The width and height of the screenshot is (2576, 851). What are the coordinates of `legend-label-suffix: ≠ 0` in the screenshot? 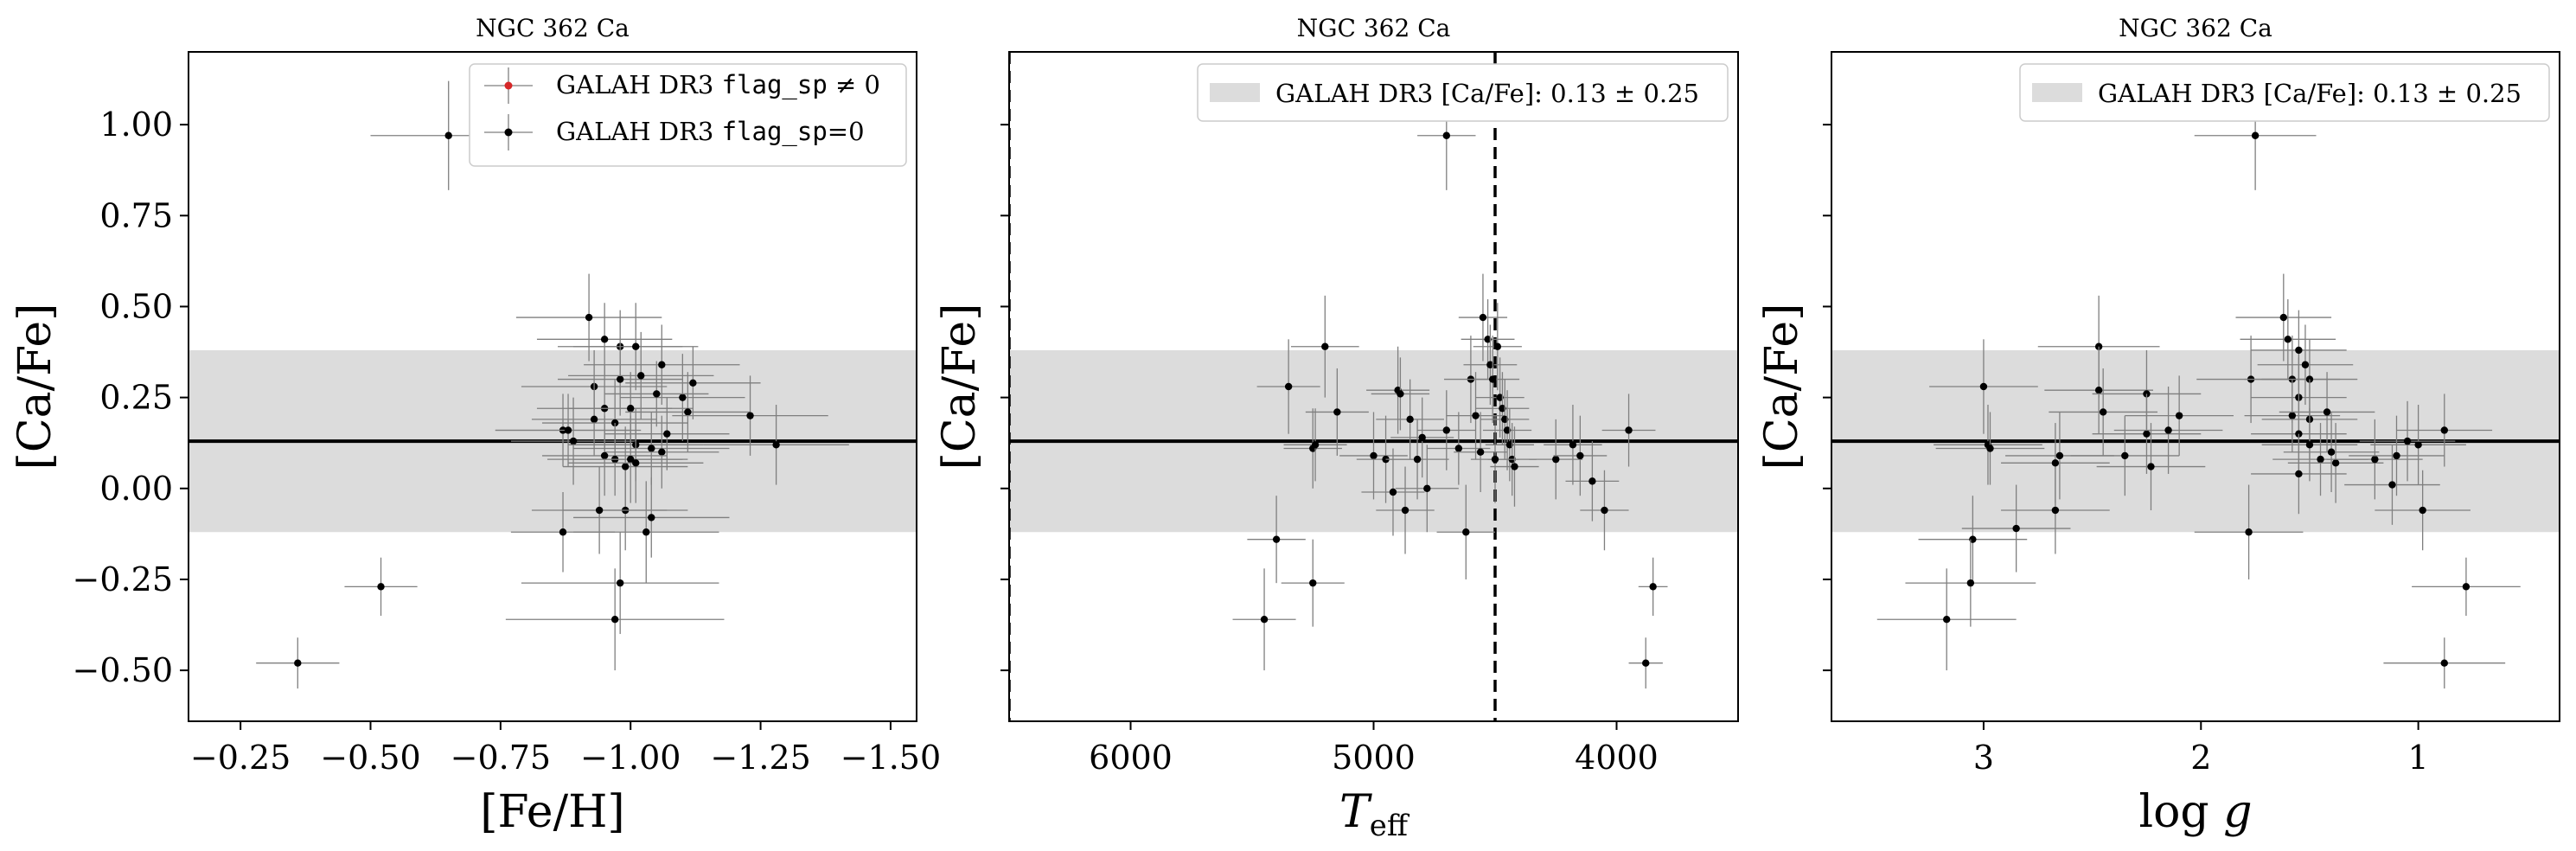 It's located at (854, 84).